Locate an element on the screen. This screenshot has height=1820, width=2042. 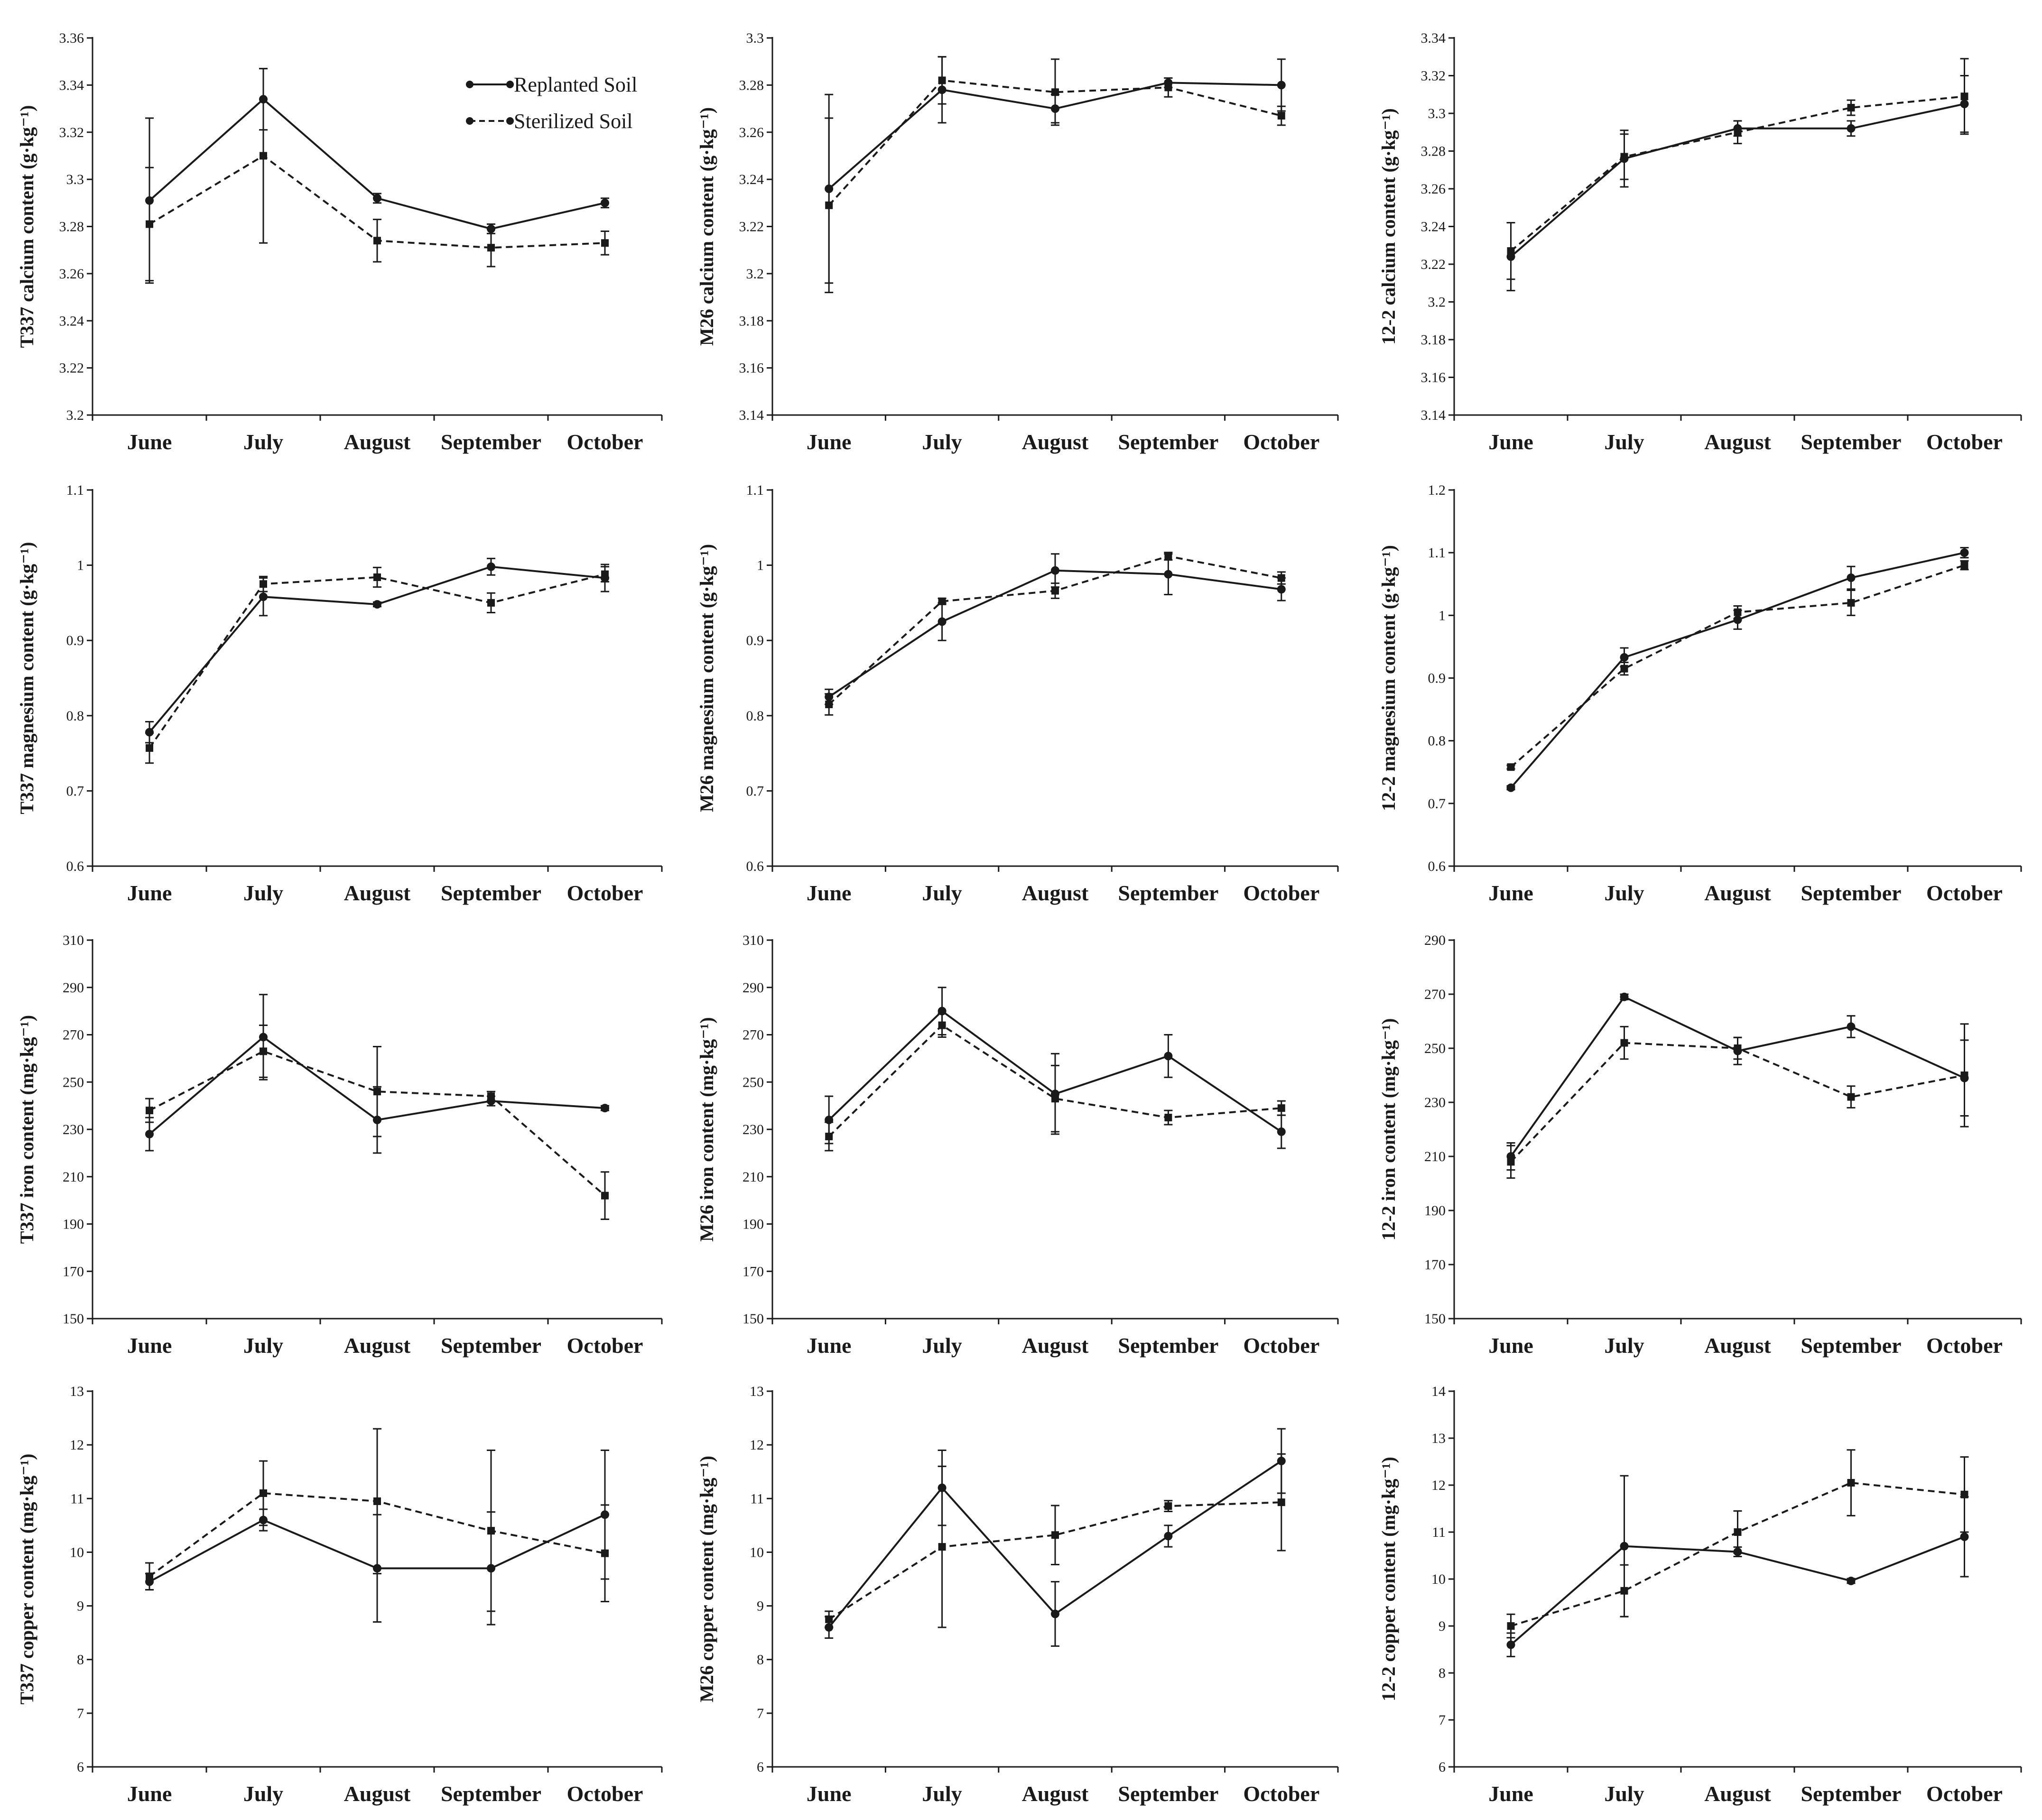
y-tick-label: 3.14 is located at coordinates (1433, 415).